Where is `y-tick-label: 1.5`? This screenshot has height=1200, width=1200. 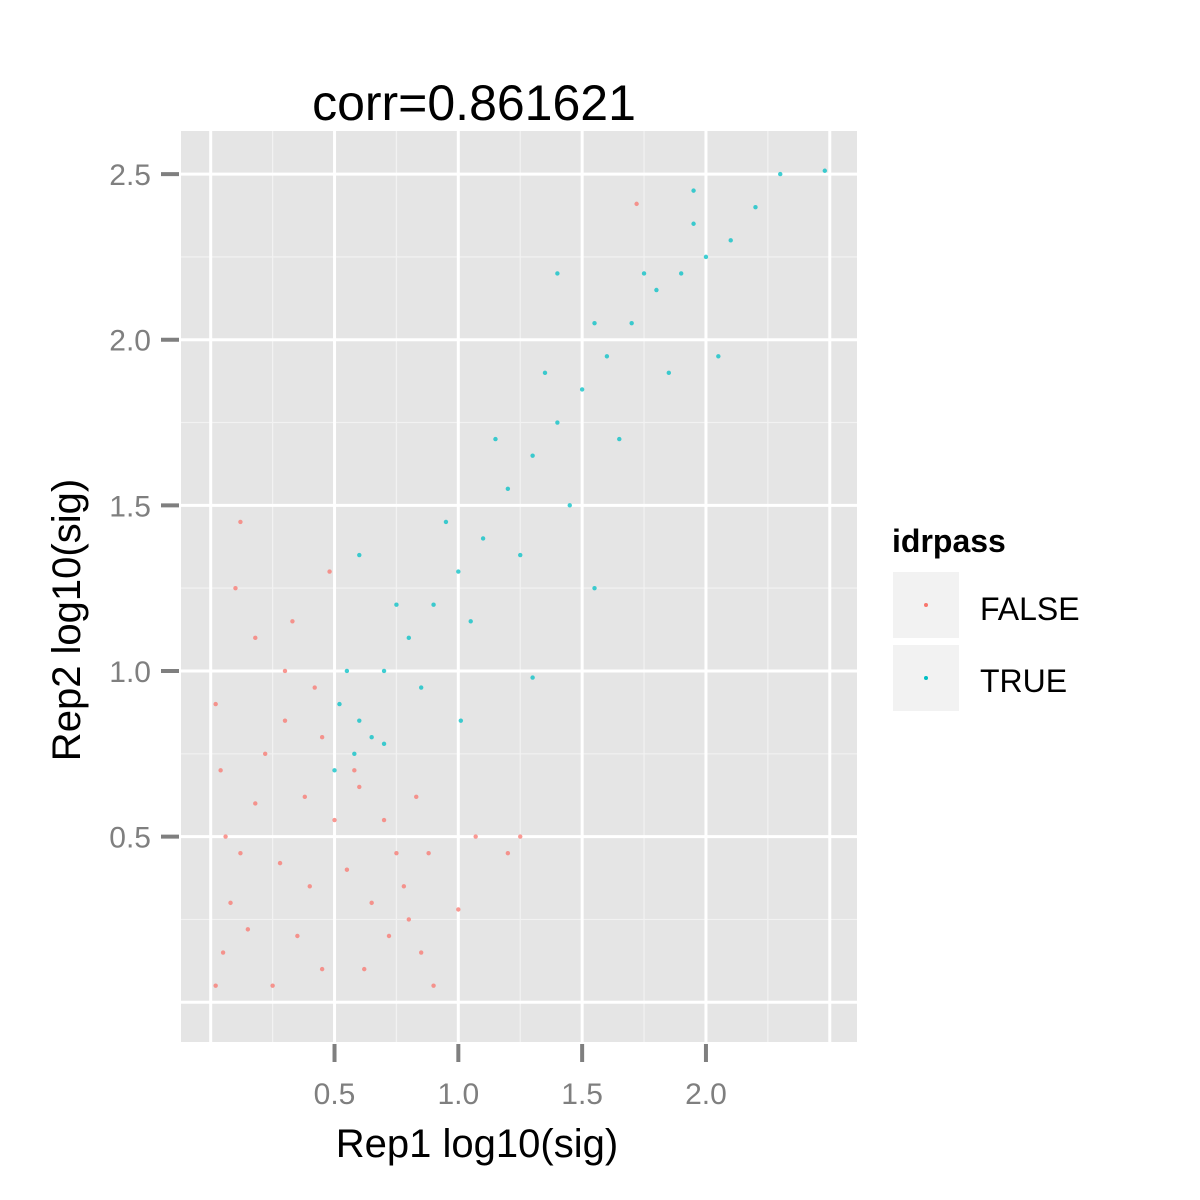
y-tick-label: 1.5 is located at coordinates (130, 506).